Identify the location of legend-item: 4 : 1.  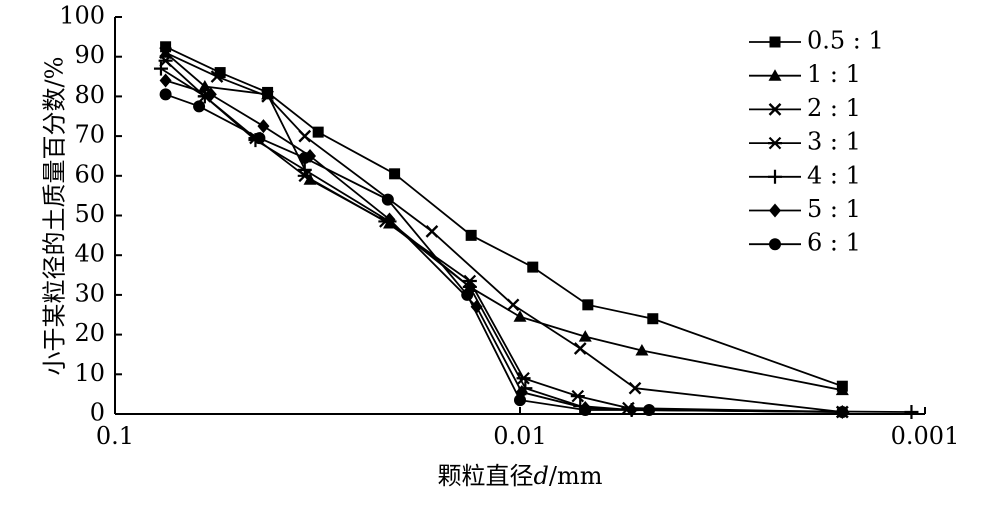
(805, 175).